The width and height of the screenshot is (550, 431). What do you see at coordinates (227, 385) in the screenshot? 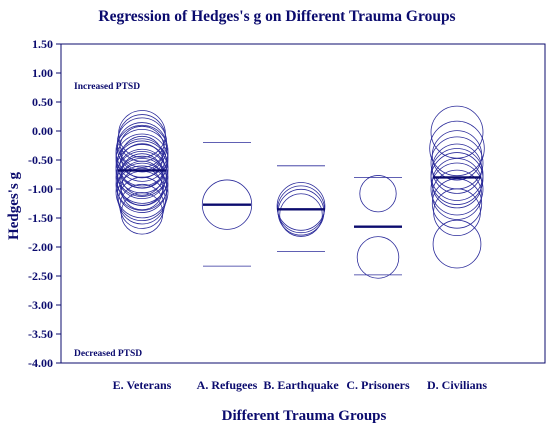
I see `x-category-label: A. Refugees` at bounding box center [227, 385].